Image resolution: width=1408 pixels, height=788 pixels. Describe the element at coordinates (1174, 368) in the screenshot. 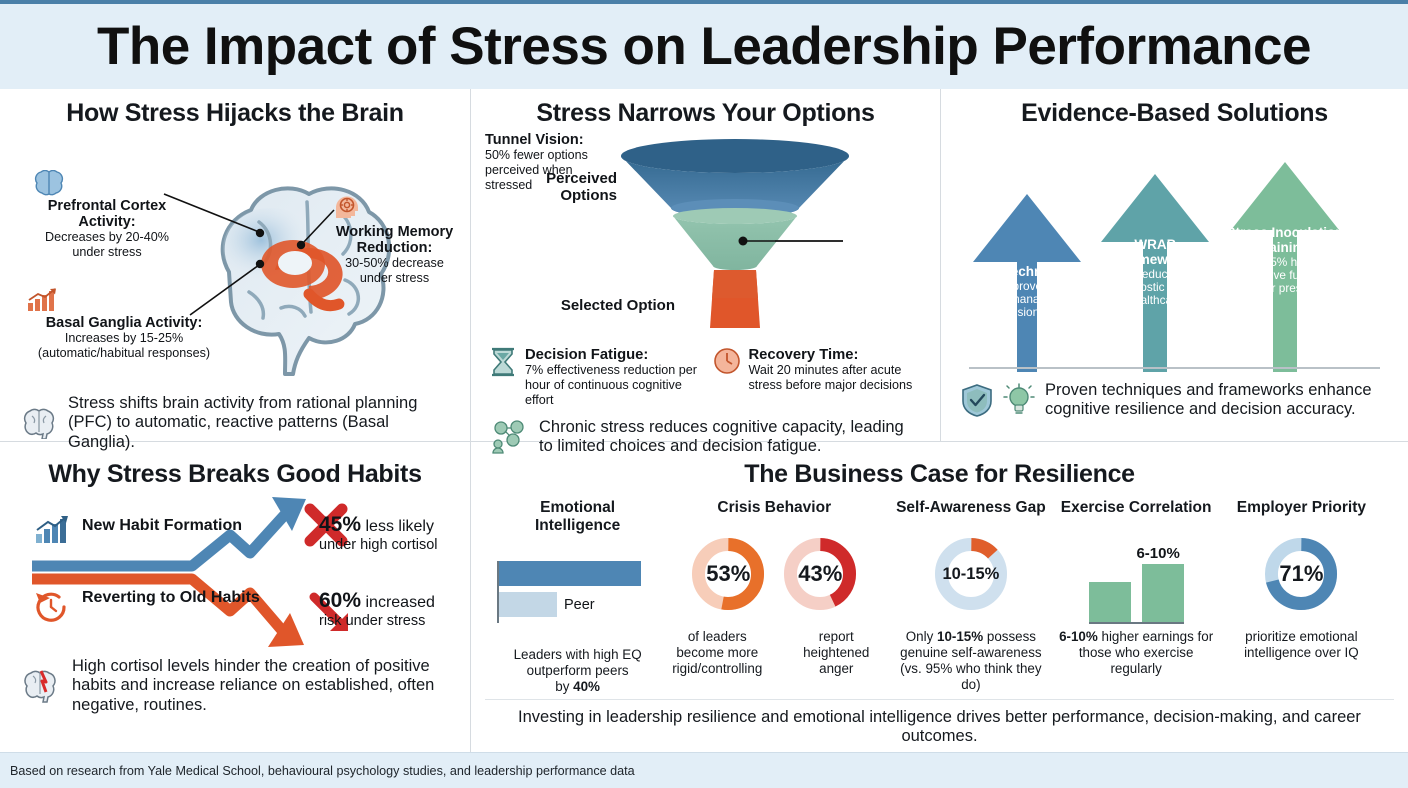

I see `arrow-baseline` at that location.